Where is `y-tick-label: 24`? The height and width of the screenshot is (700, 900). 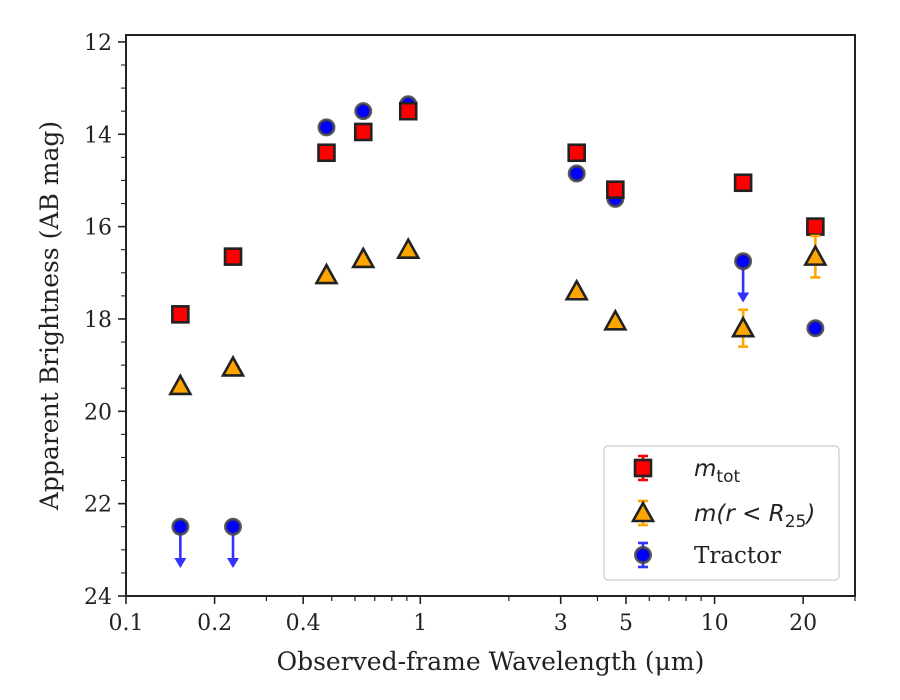
y-tick-label: 24 is located at coordinates (98, 597).